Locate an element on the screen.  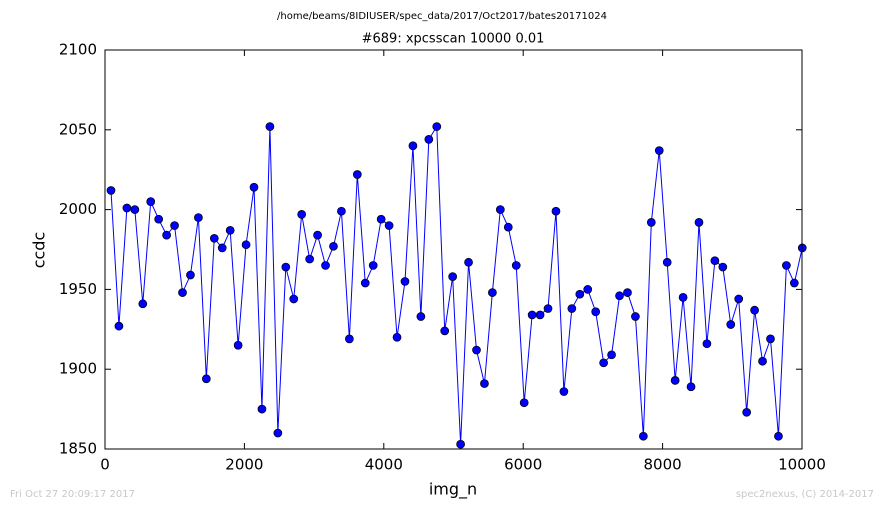
y-tick-label: 1900 is located at coordinates (78, 369).